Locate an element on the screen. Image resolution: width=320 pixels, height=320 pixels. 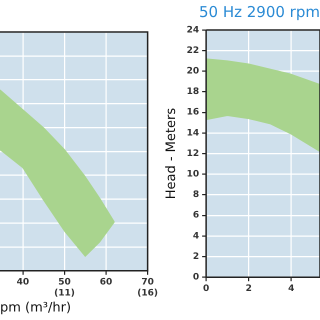
y-axis-title: Head - Meters is located at coordinates (172, 154).